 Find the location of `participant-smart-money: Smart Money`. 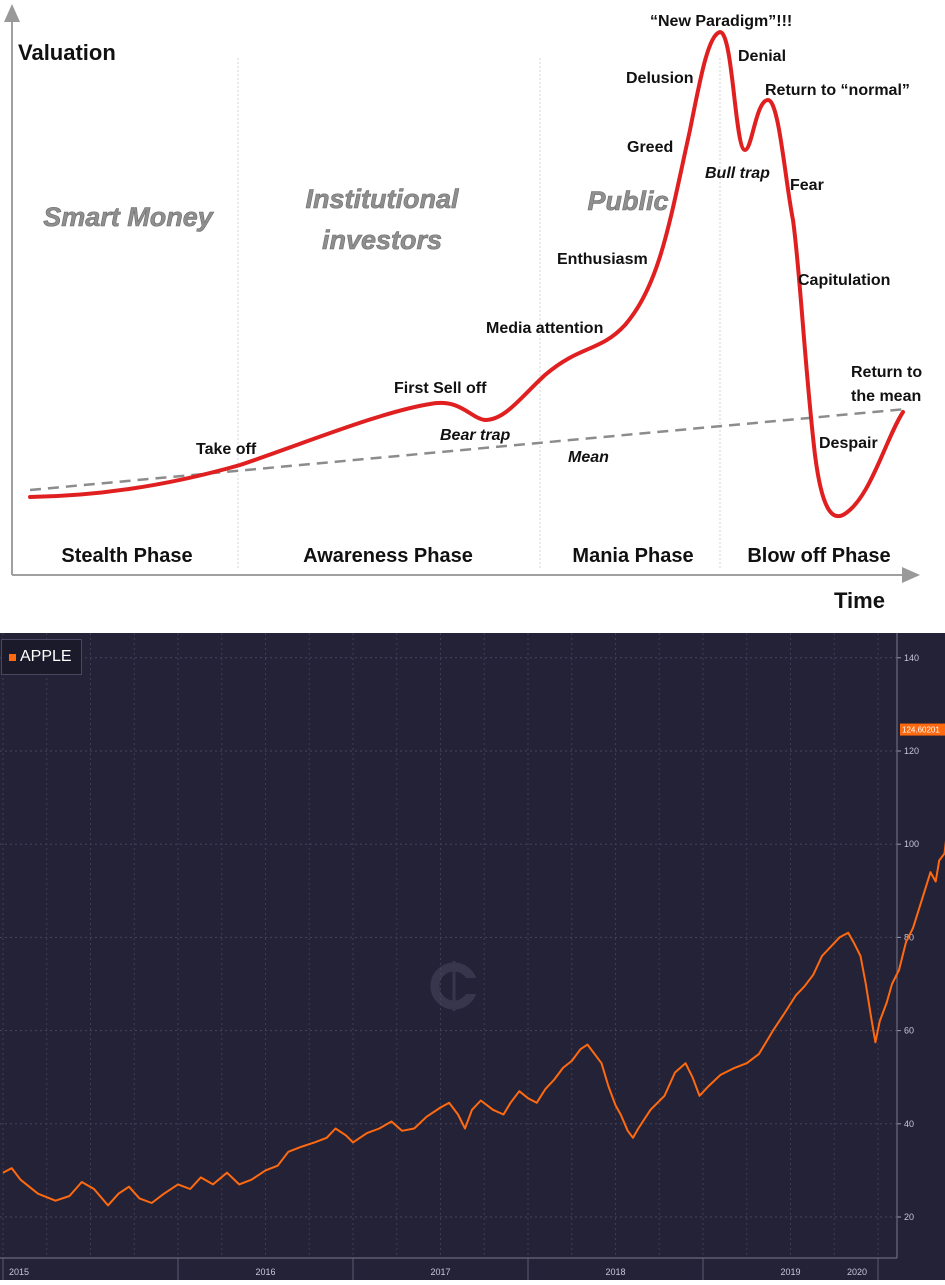

participant-smart-money: Smart Money is located at coordinates (129, 217).